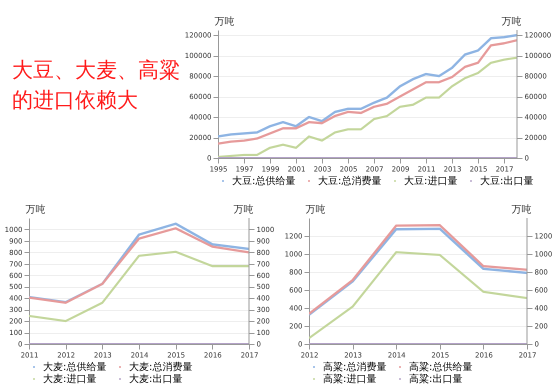 Image resolution: width=558 pixels, height=388 pixels. What do you see at coordinates (350, 181) in the screenshot?
I see `legend-label: 大豆:总消费量` at bounding box center [350, 181].